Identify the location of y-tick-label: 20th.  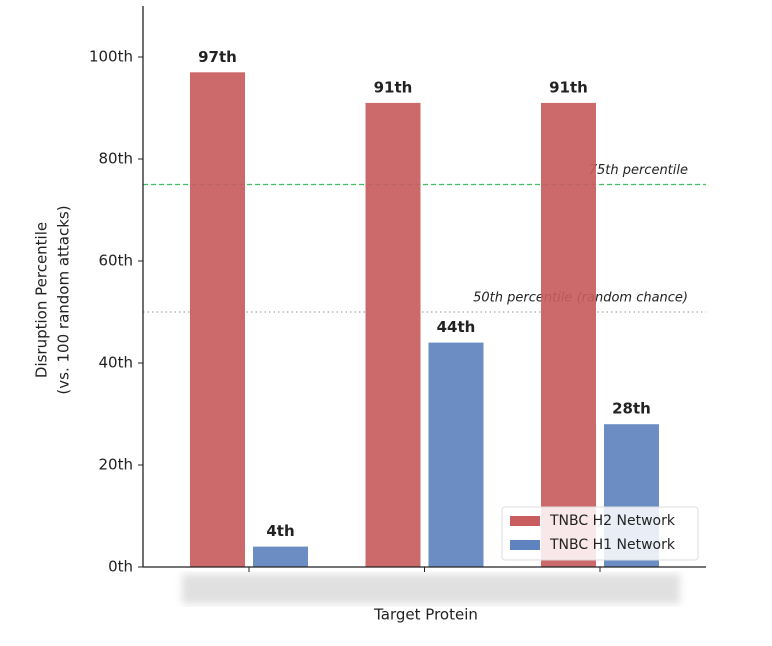
(116, 465).